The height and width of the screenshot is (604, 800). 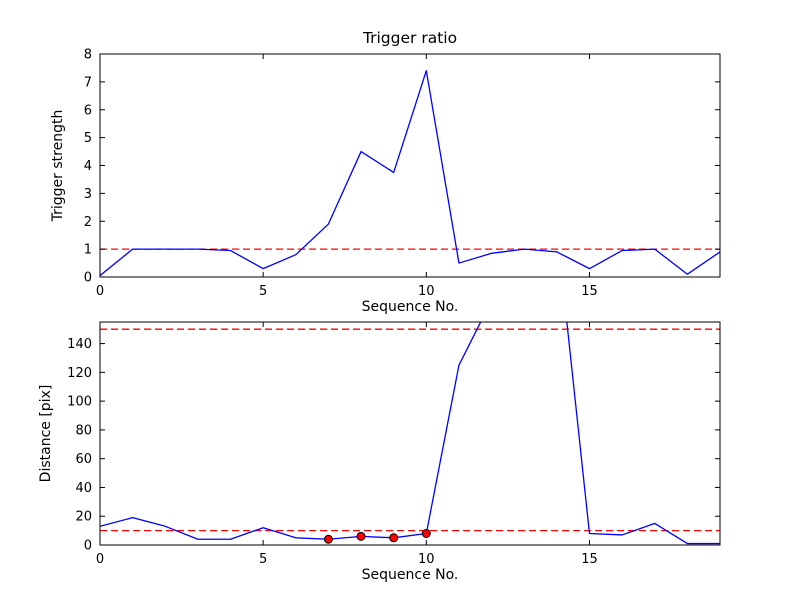 What do you see at coordinates (46, 434) in the screenshot?
I see `y-axis-label: Distance [pix]` at bounding box center [46, 434].